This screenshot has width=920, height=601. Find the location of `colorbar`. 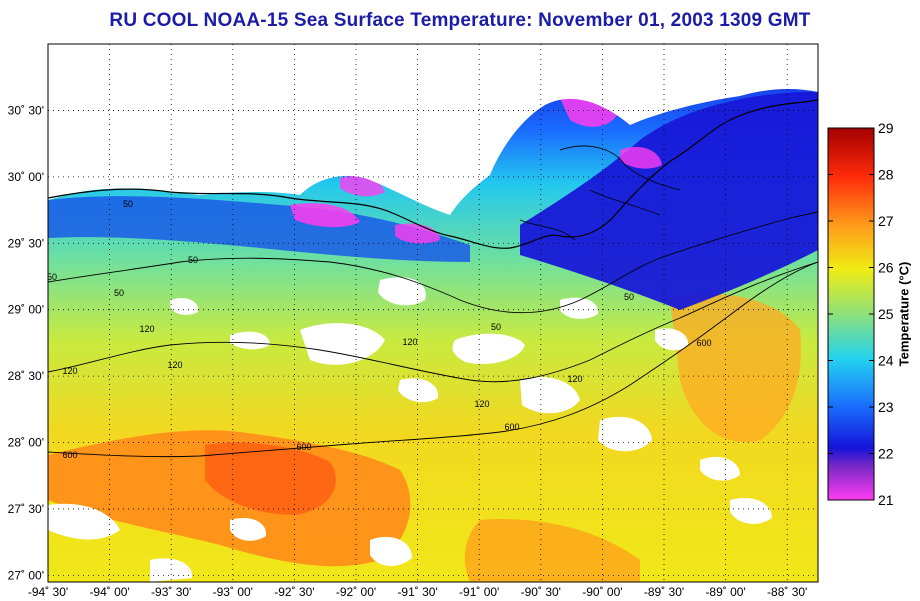

colorbar is located at coordinates (851, 314).